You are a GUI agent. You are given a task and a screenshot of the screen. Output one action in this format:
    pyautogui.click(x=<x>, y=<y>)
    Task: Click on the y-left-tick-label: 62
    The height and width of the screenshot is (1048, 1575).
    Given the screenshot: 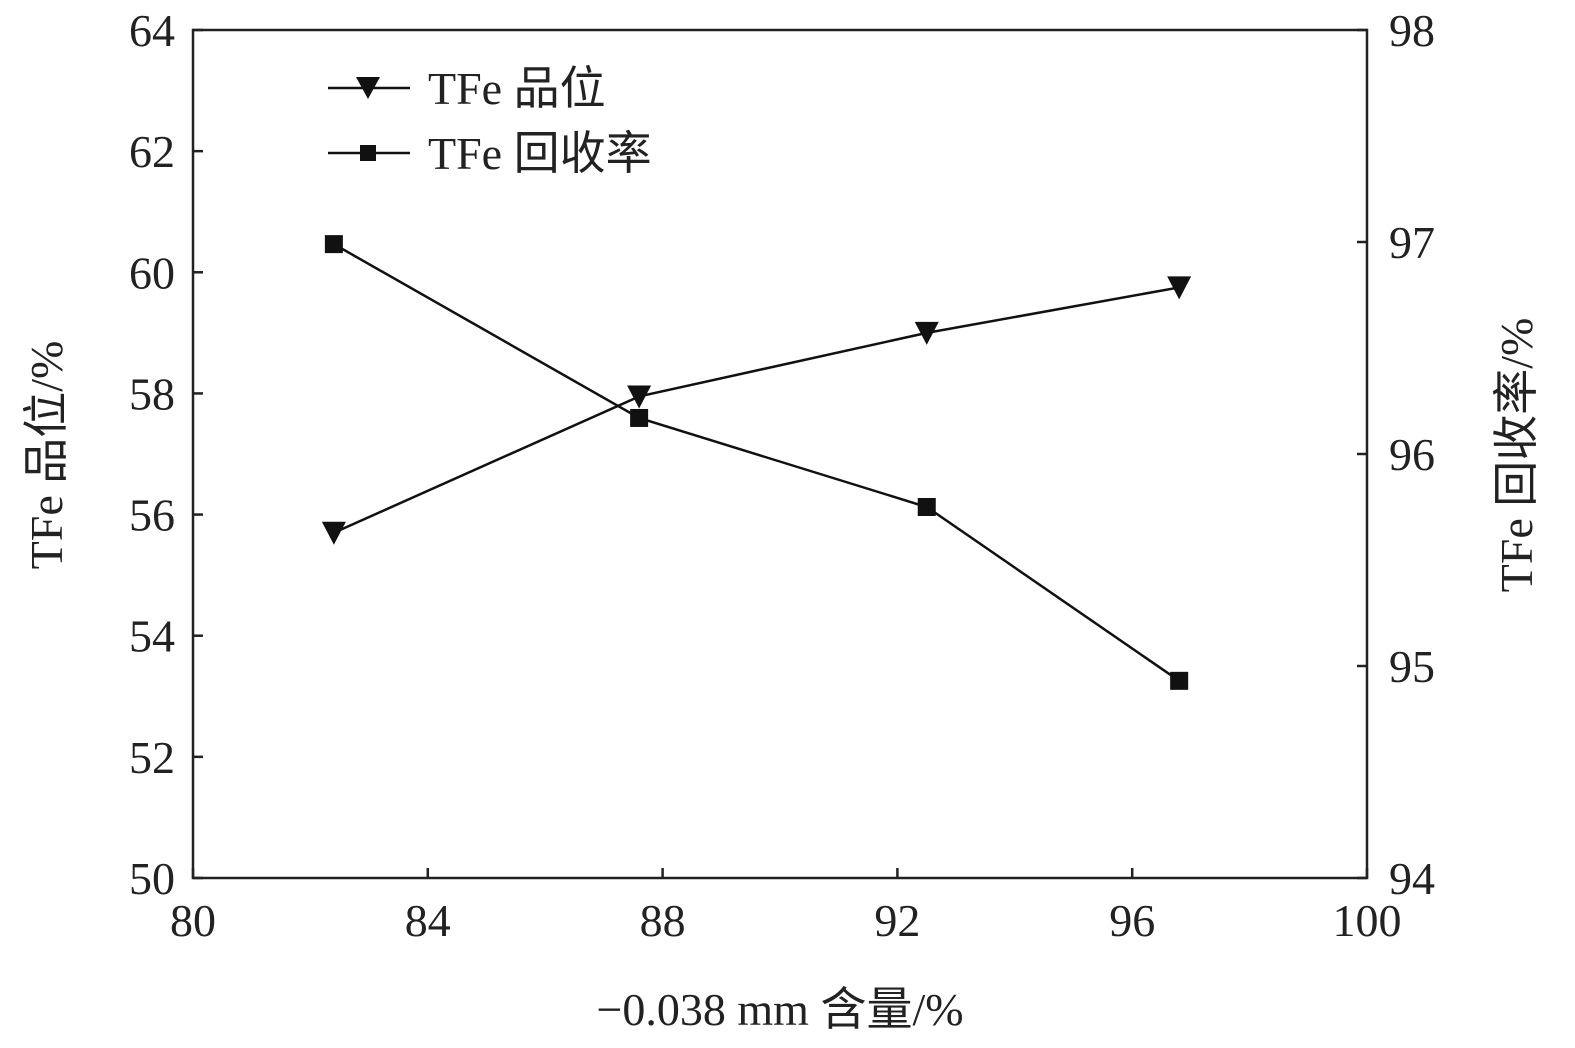 What is the action you would take?
    pyautogui.click(x=152, y=151)
    